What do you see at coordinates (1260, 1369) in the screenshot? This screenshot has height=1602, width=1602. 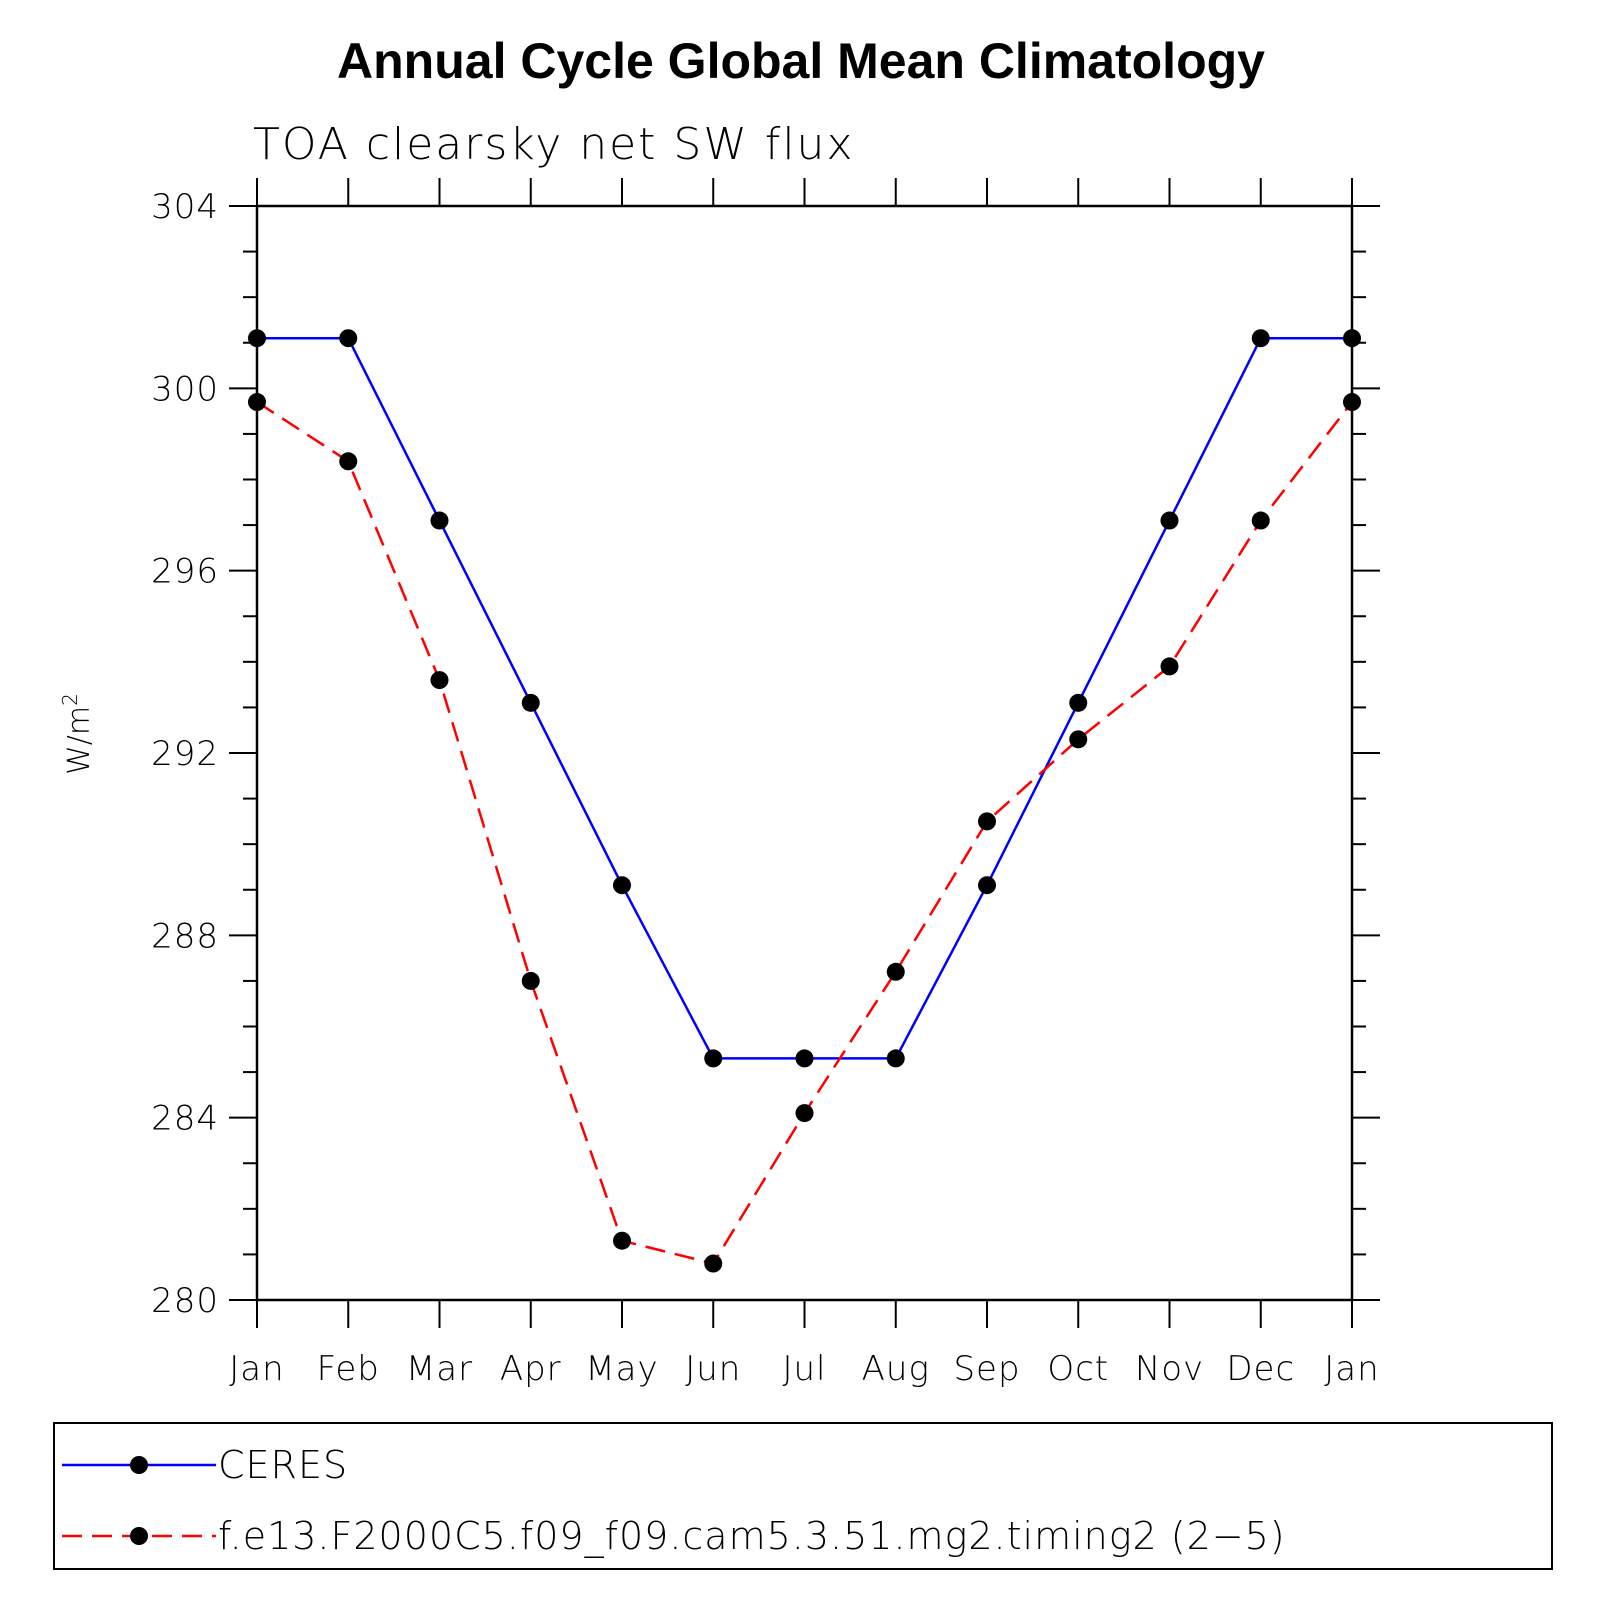 I see `x-tick-label: Dec` at bounding box center [1260, 1369].